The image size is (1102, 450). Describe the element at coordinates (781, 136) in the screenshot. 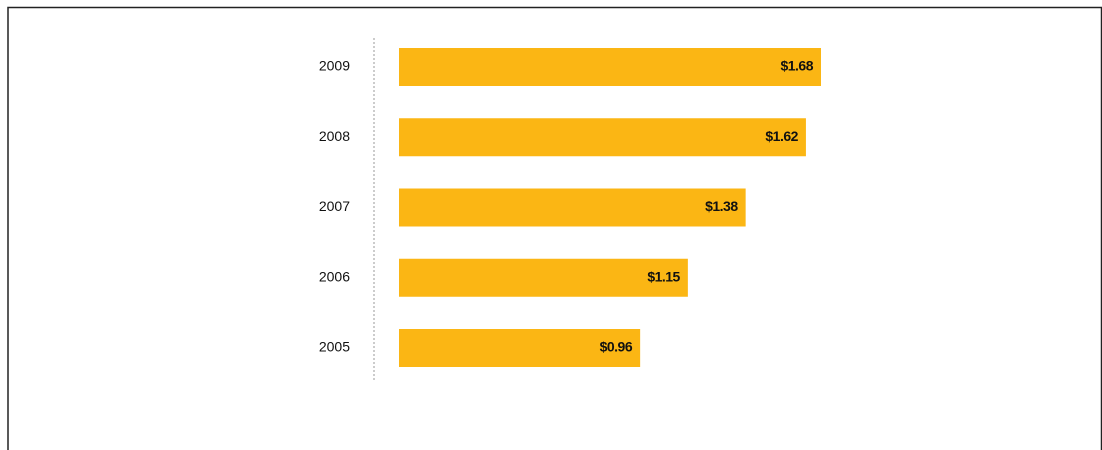

I see `data-label: $1.62` at that location.